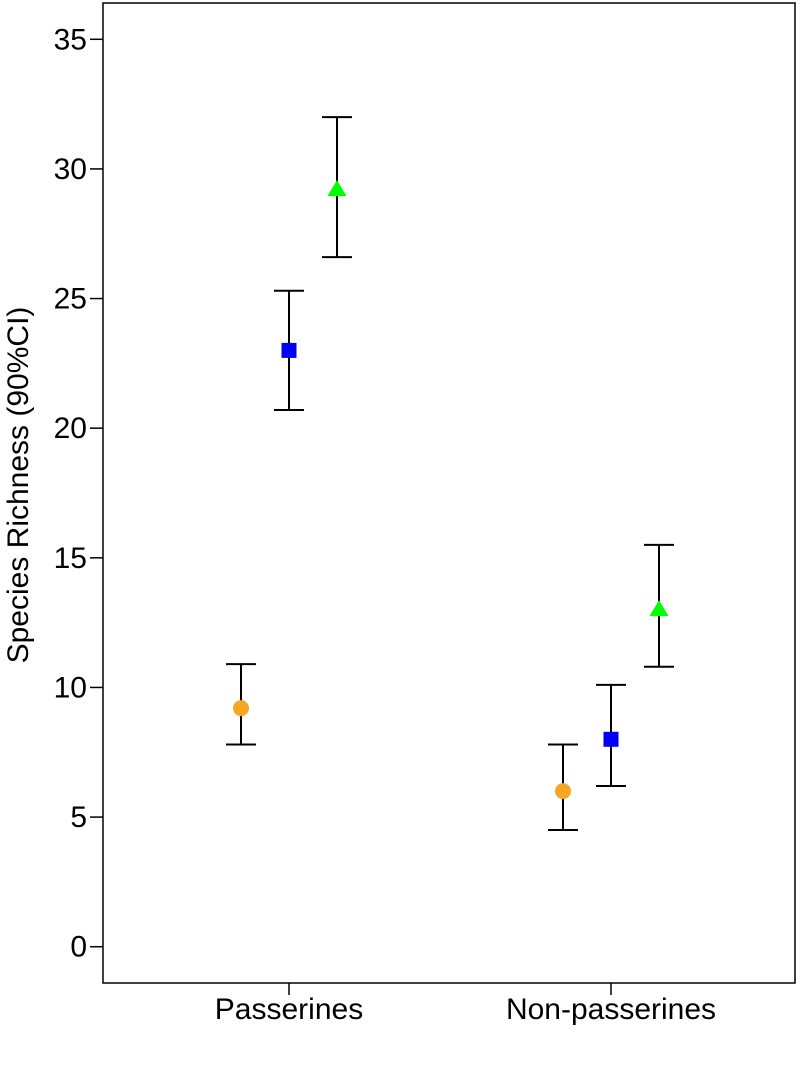  I want to click on y-tick-label: 35, so click(70, 39).